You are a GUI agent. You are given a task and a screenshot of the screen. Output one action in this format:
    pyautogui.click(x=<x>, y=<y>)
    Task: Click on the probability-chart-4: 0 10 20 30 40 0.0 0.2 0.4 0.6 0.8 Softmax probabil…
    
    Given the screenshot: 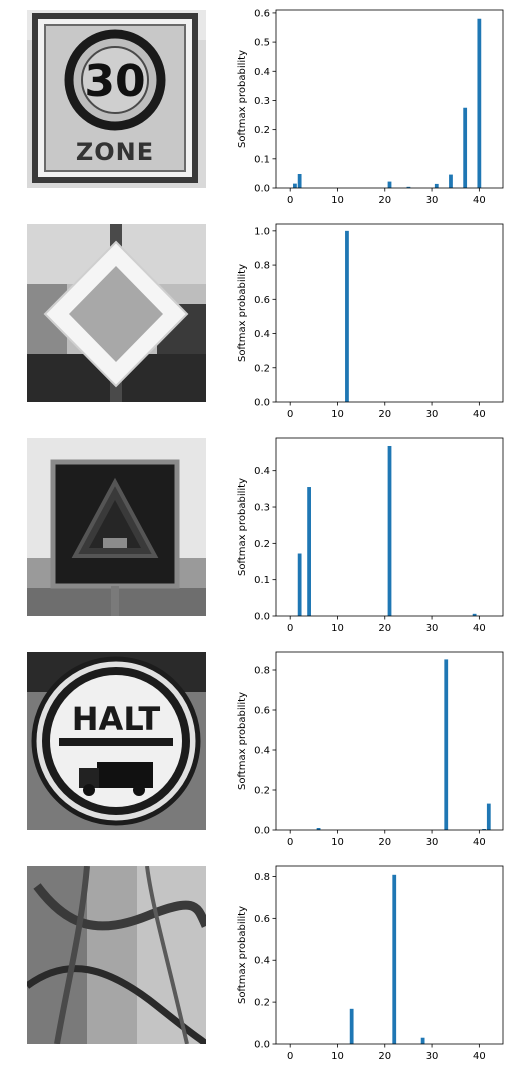 What is the action you would take?
    pyautogui.click(x=370, y=749)
    